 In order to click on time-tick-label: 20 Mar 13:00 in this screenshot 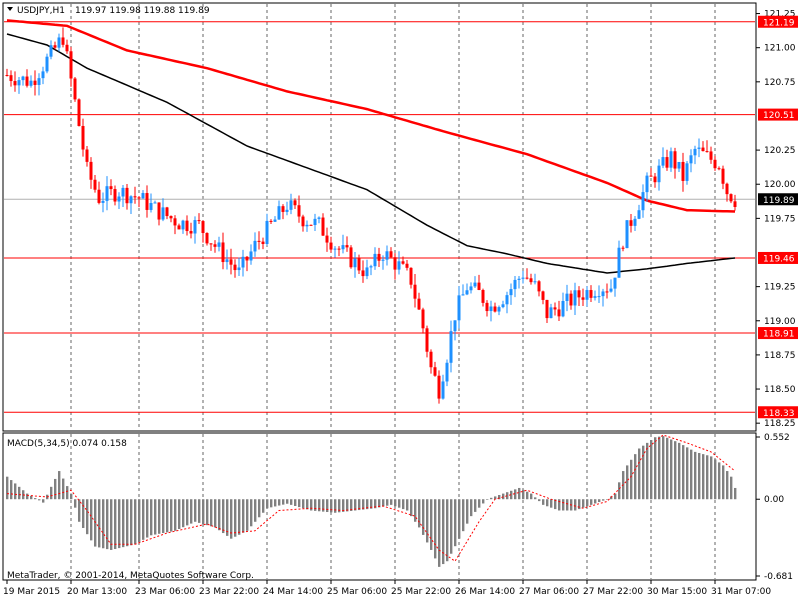, I will do `click(97, 592)`.